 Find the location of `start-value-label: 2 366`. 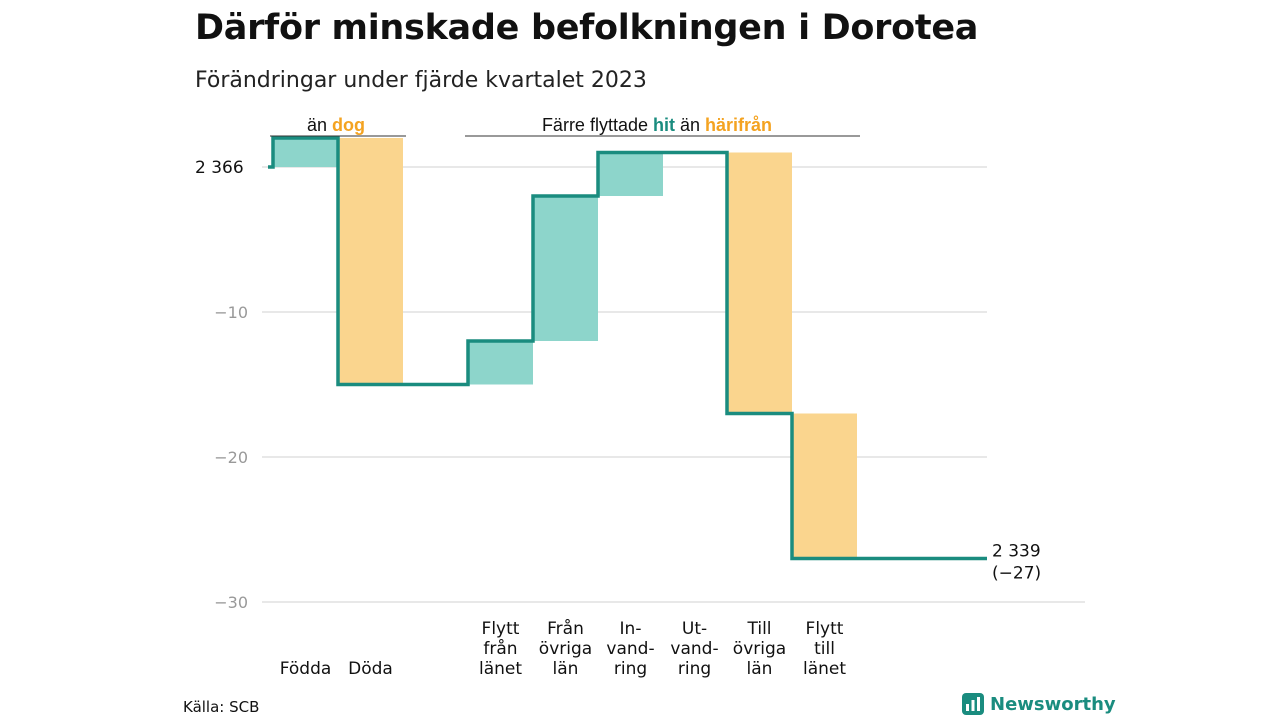

start-value-label: 2 366 is located at coordinates (219, 168).